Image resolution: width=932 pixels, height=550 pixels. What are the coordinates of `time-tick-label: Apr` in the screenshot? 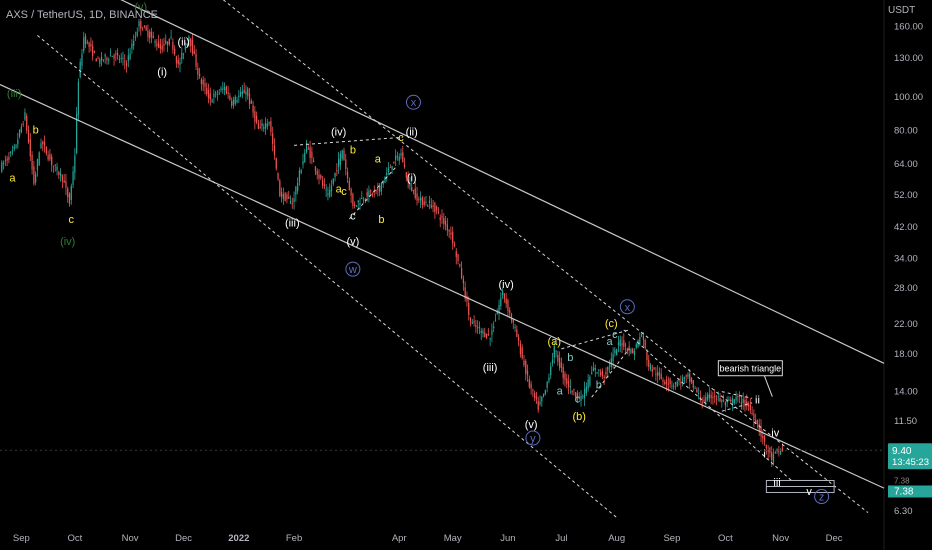 It's located at (399, 538).